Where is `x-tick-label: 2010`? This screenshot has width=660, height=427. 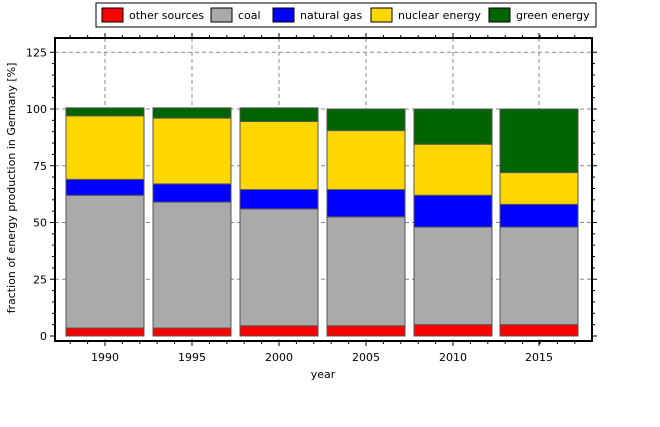
x-tick-label: 2010 is located at coordinates (453, 357).